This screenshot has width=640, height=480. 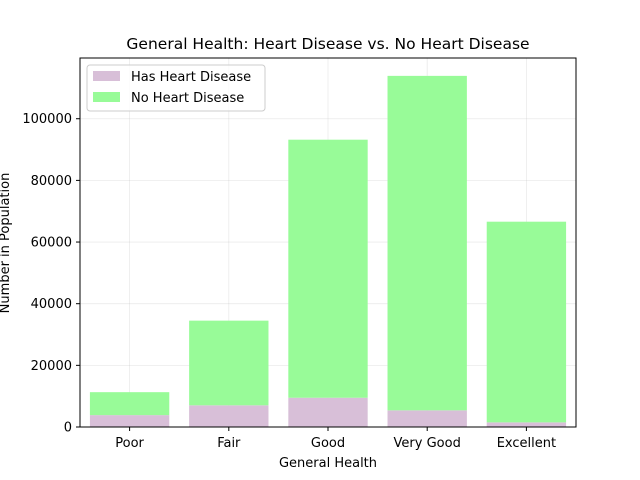 I want to click on y-tick-label: 80000, so click(x=51, y=181).